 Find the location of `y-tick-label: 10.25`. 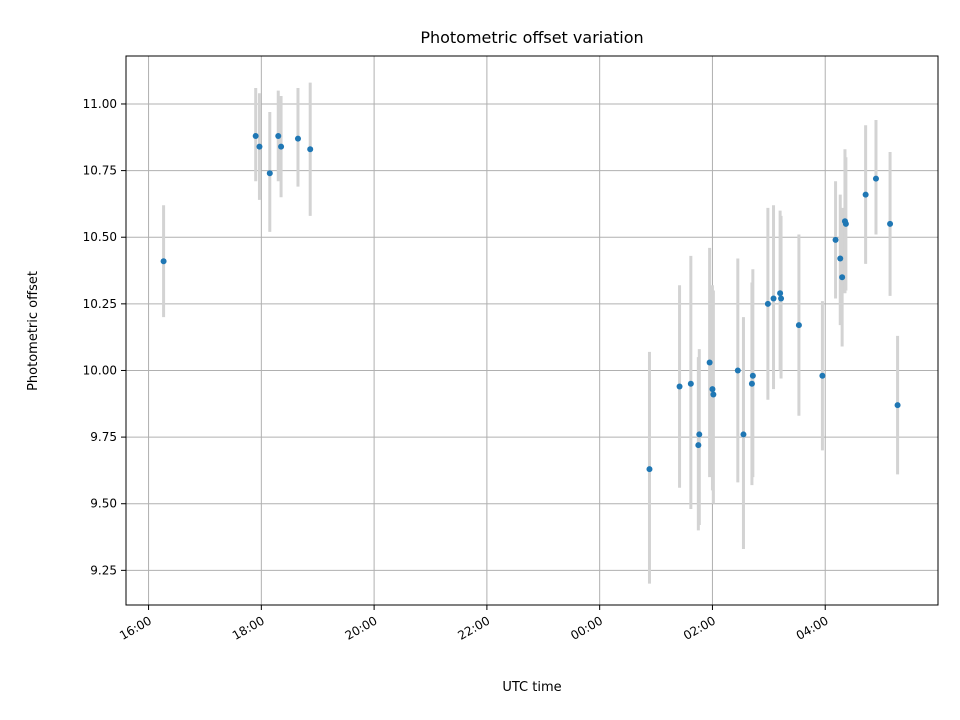

y-tick-label: 10.25 is located at coordinates (100, 304).